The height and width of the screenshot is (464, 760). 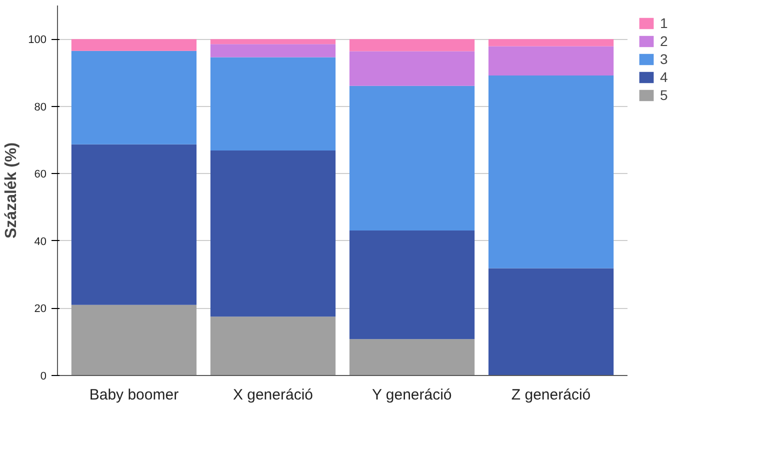 I want to click on x-tick-label: Baby boomer, so click(x=134, y=395).